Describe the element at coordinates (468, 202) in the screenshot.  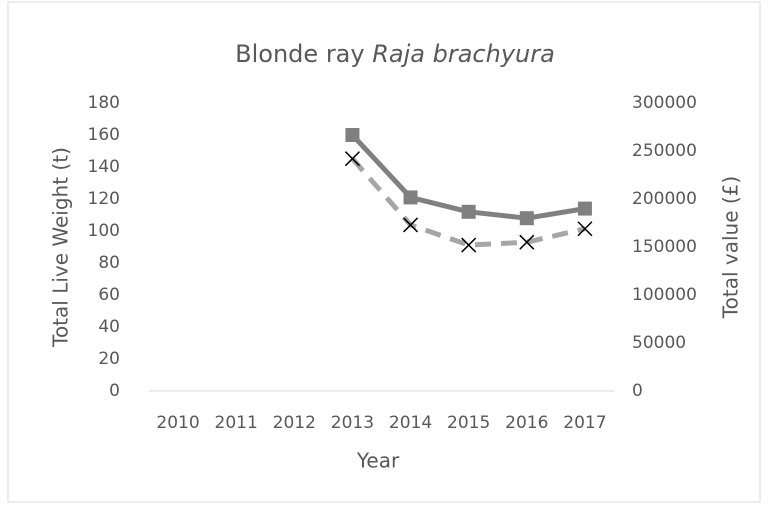
I see `series-line` at that location.